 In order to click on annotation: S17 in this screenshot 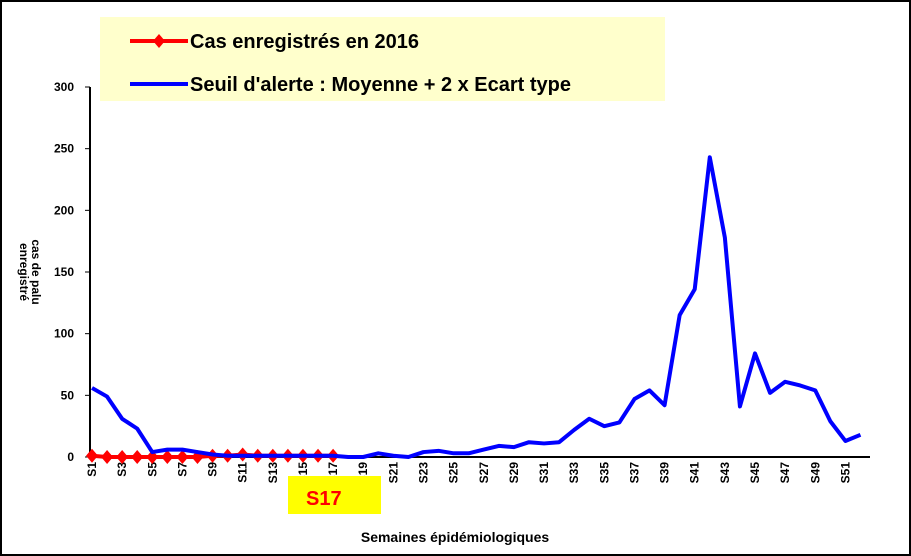, I will do `click(324, 499)`.